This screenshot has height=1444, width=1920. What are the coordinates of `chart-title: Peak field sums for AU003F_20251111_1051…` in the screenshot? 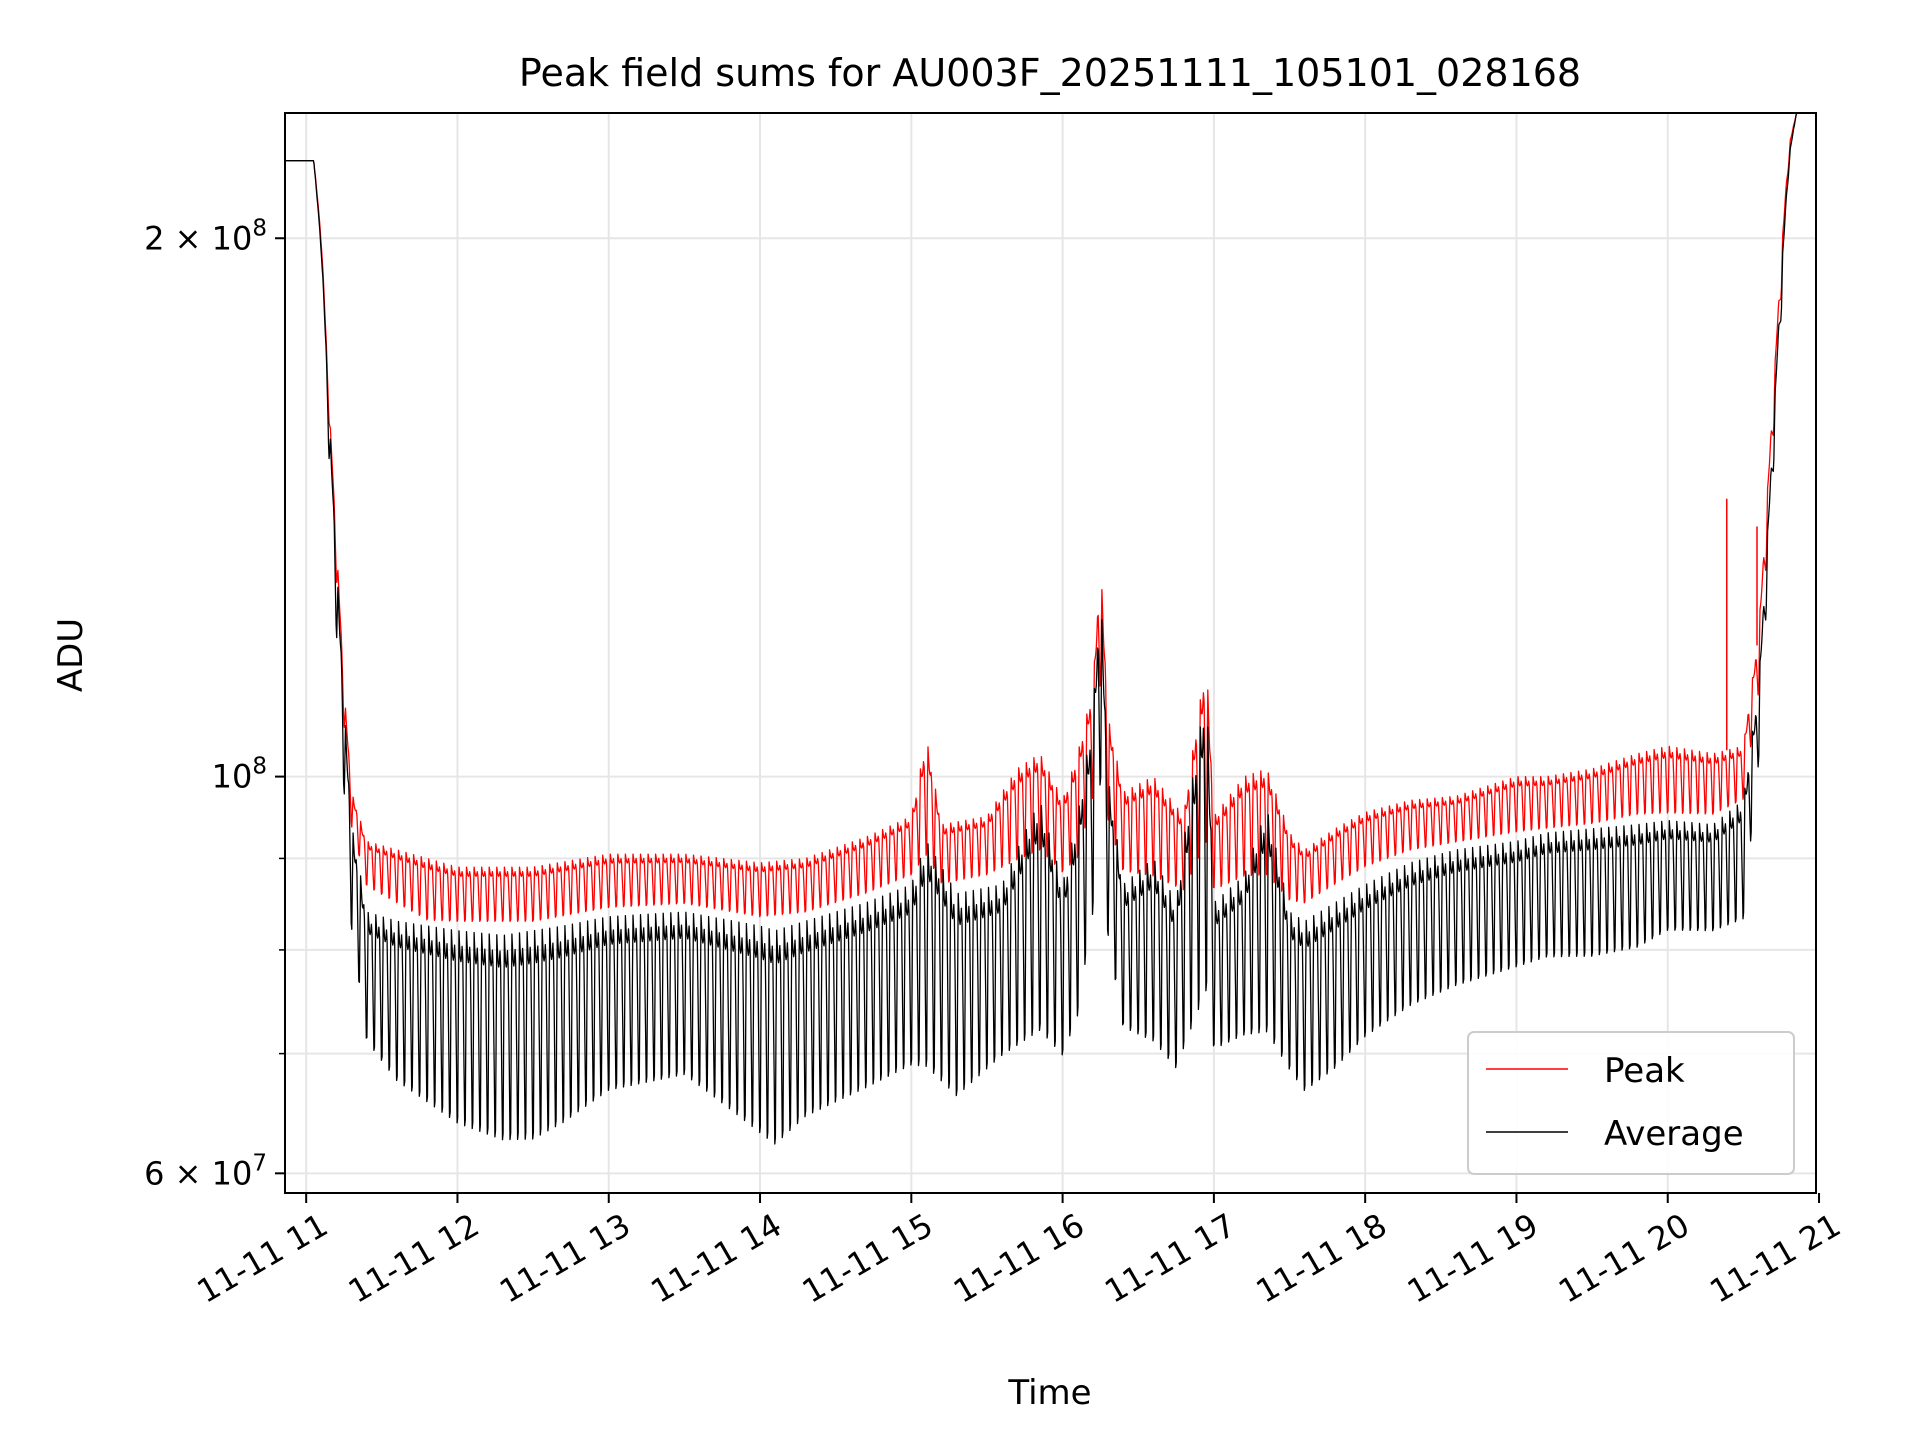 It's located at (1050, 73).